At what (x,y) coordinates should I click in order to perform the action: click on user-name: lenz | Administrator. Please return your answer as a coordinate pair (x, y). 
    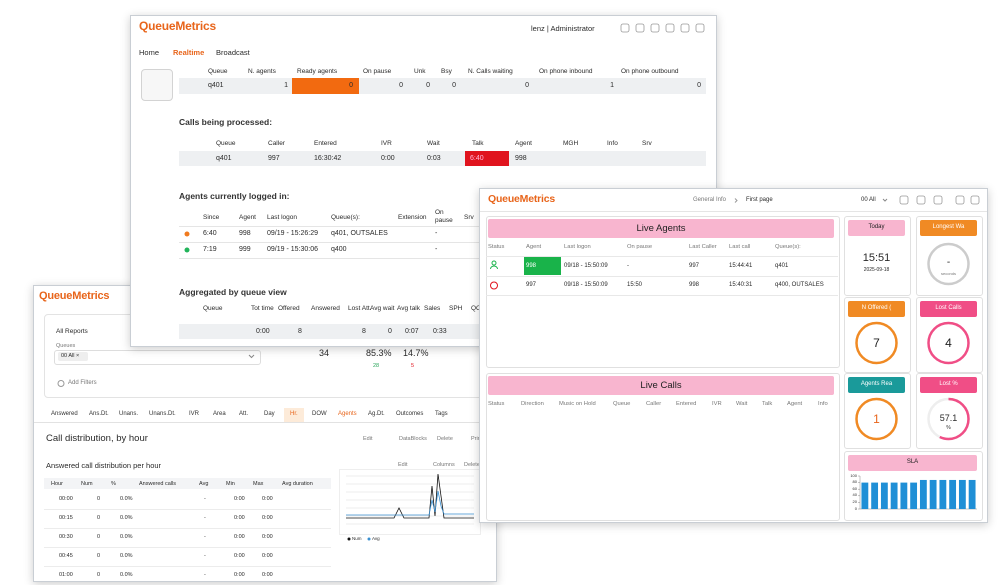
    Looking at the image, I should click on (563, 28).